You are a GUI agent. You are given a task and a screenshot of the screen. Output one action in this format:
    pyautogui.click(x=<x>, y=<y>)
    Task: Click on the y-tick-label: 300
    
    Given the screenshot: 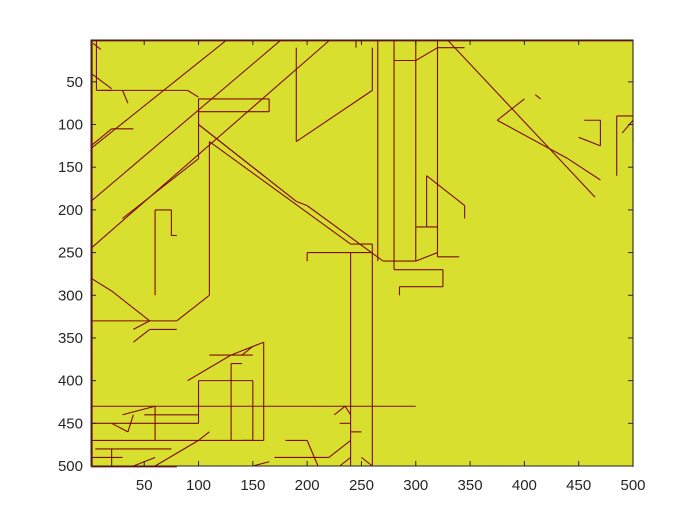 What is the action you would take?
    pyautogui.click(x=70, y=295)
    